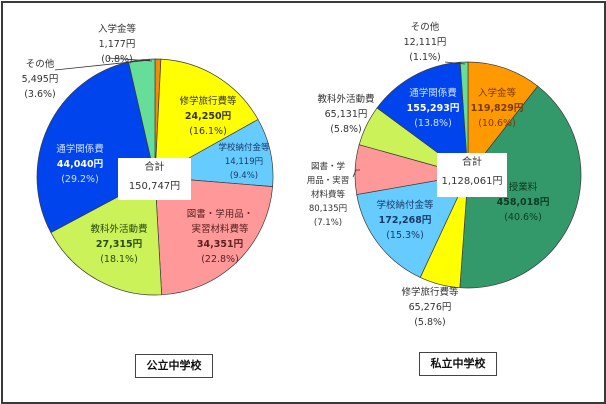 The image size is (606, 404). Describe the element at coordinates (433, 123) in the screenshot. I see `slice-pct: (13.8%)` at that location.